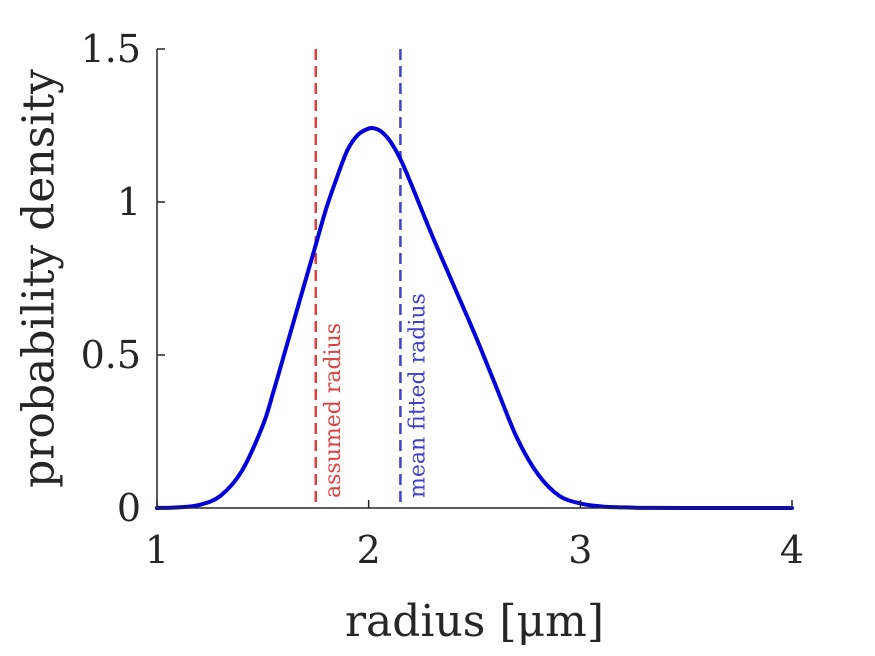  Describe the element at coordinates (417, 395) in the screenshot. I see `annotation-label: mean fitted radius` at that location.